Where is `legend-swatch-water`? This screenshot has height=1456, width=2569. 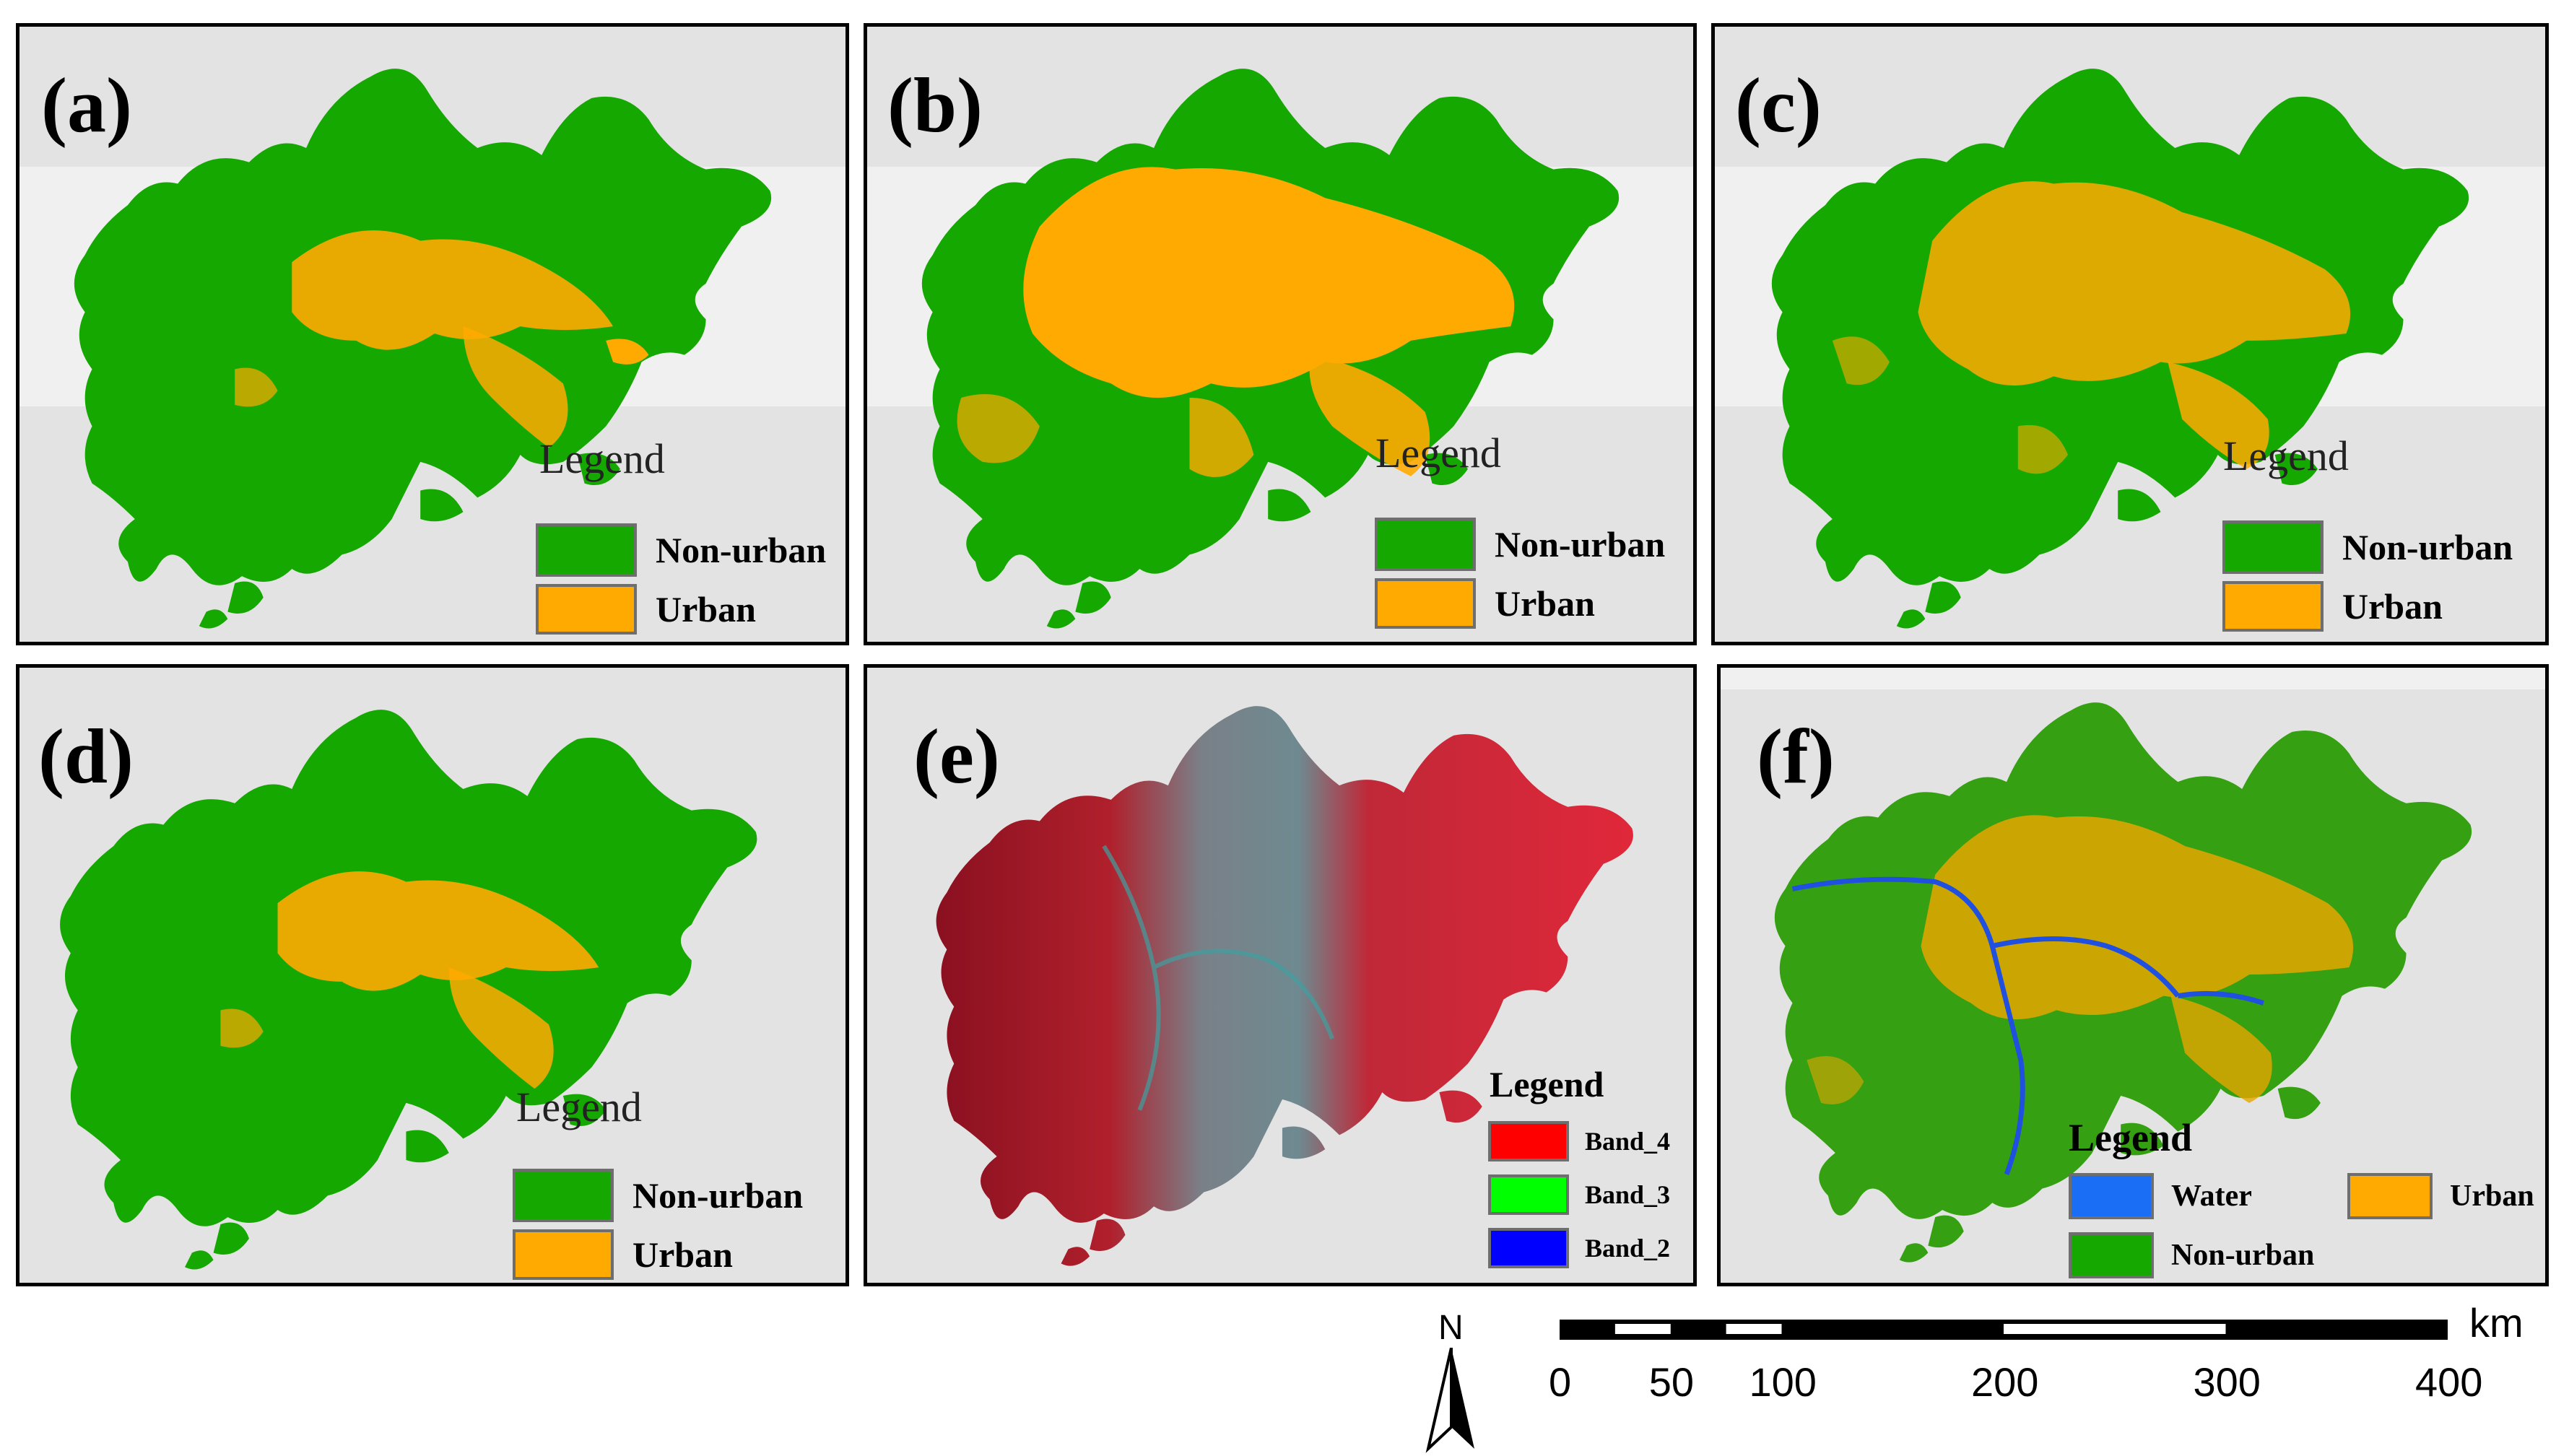
legend-swatch-water is located at coordinates (2111, 1196).